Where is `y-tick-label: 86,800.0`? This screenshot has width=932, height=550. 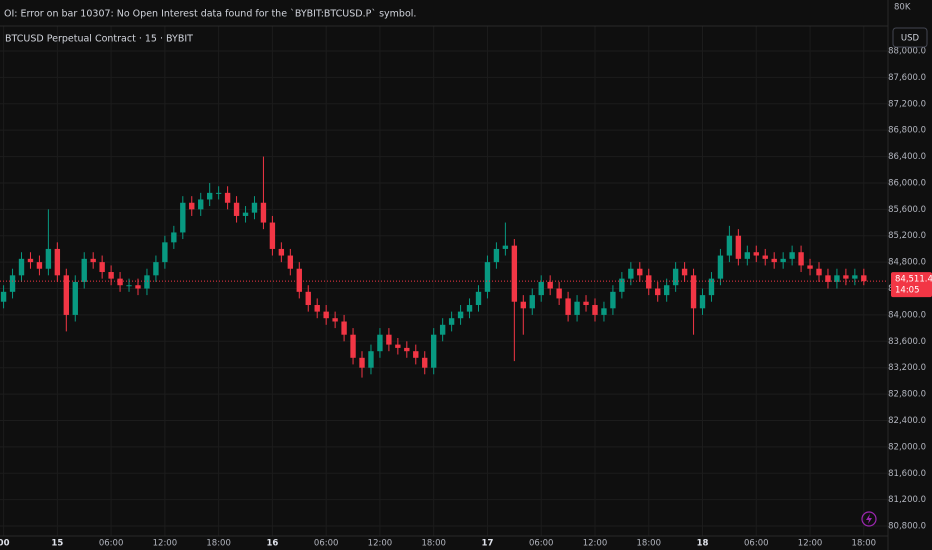 y-tick-label: 86,800.0 is located at coordinates (907, 131).